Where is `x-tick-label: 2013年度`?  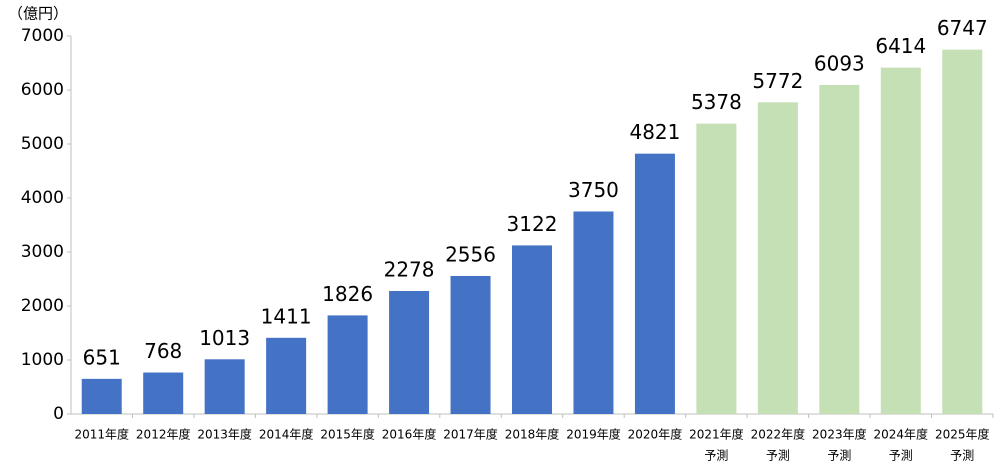
x-tick-label: 2013年度 is located at coordinates (224, 434).